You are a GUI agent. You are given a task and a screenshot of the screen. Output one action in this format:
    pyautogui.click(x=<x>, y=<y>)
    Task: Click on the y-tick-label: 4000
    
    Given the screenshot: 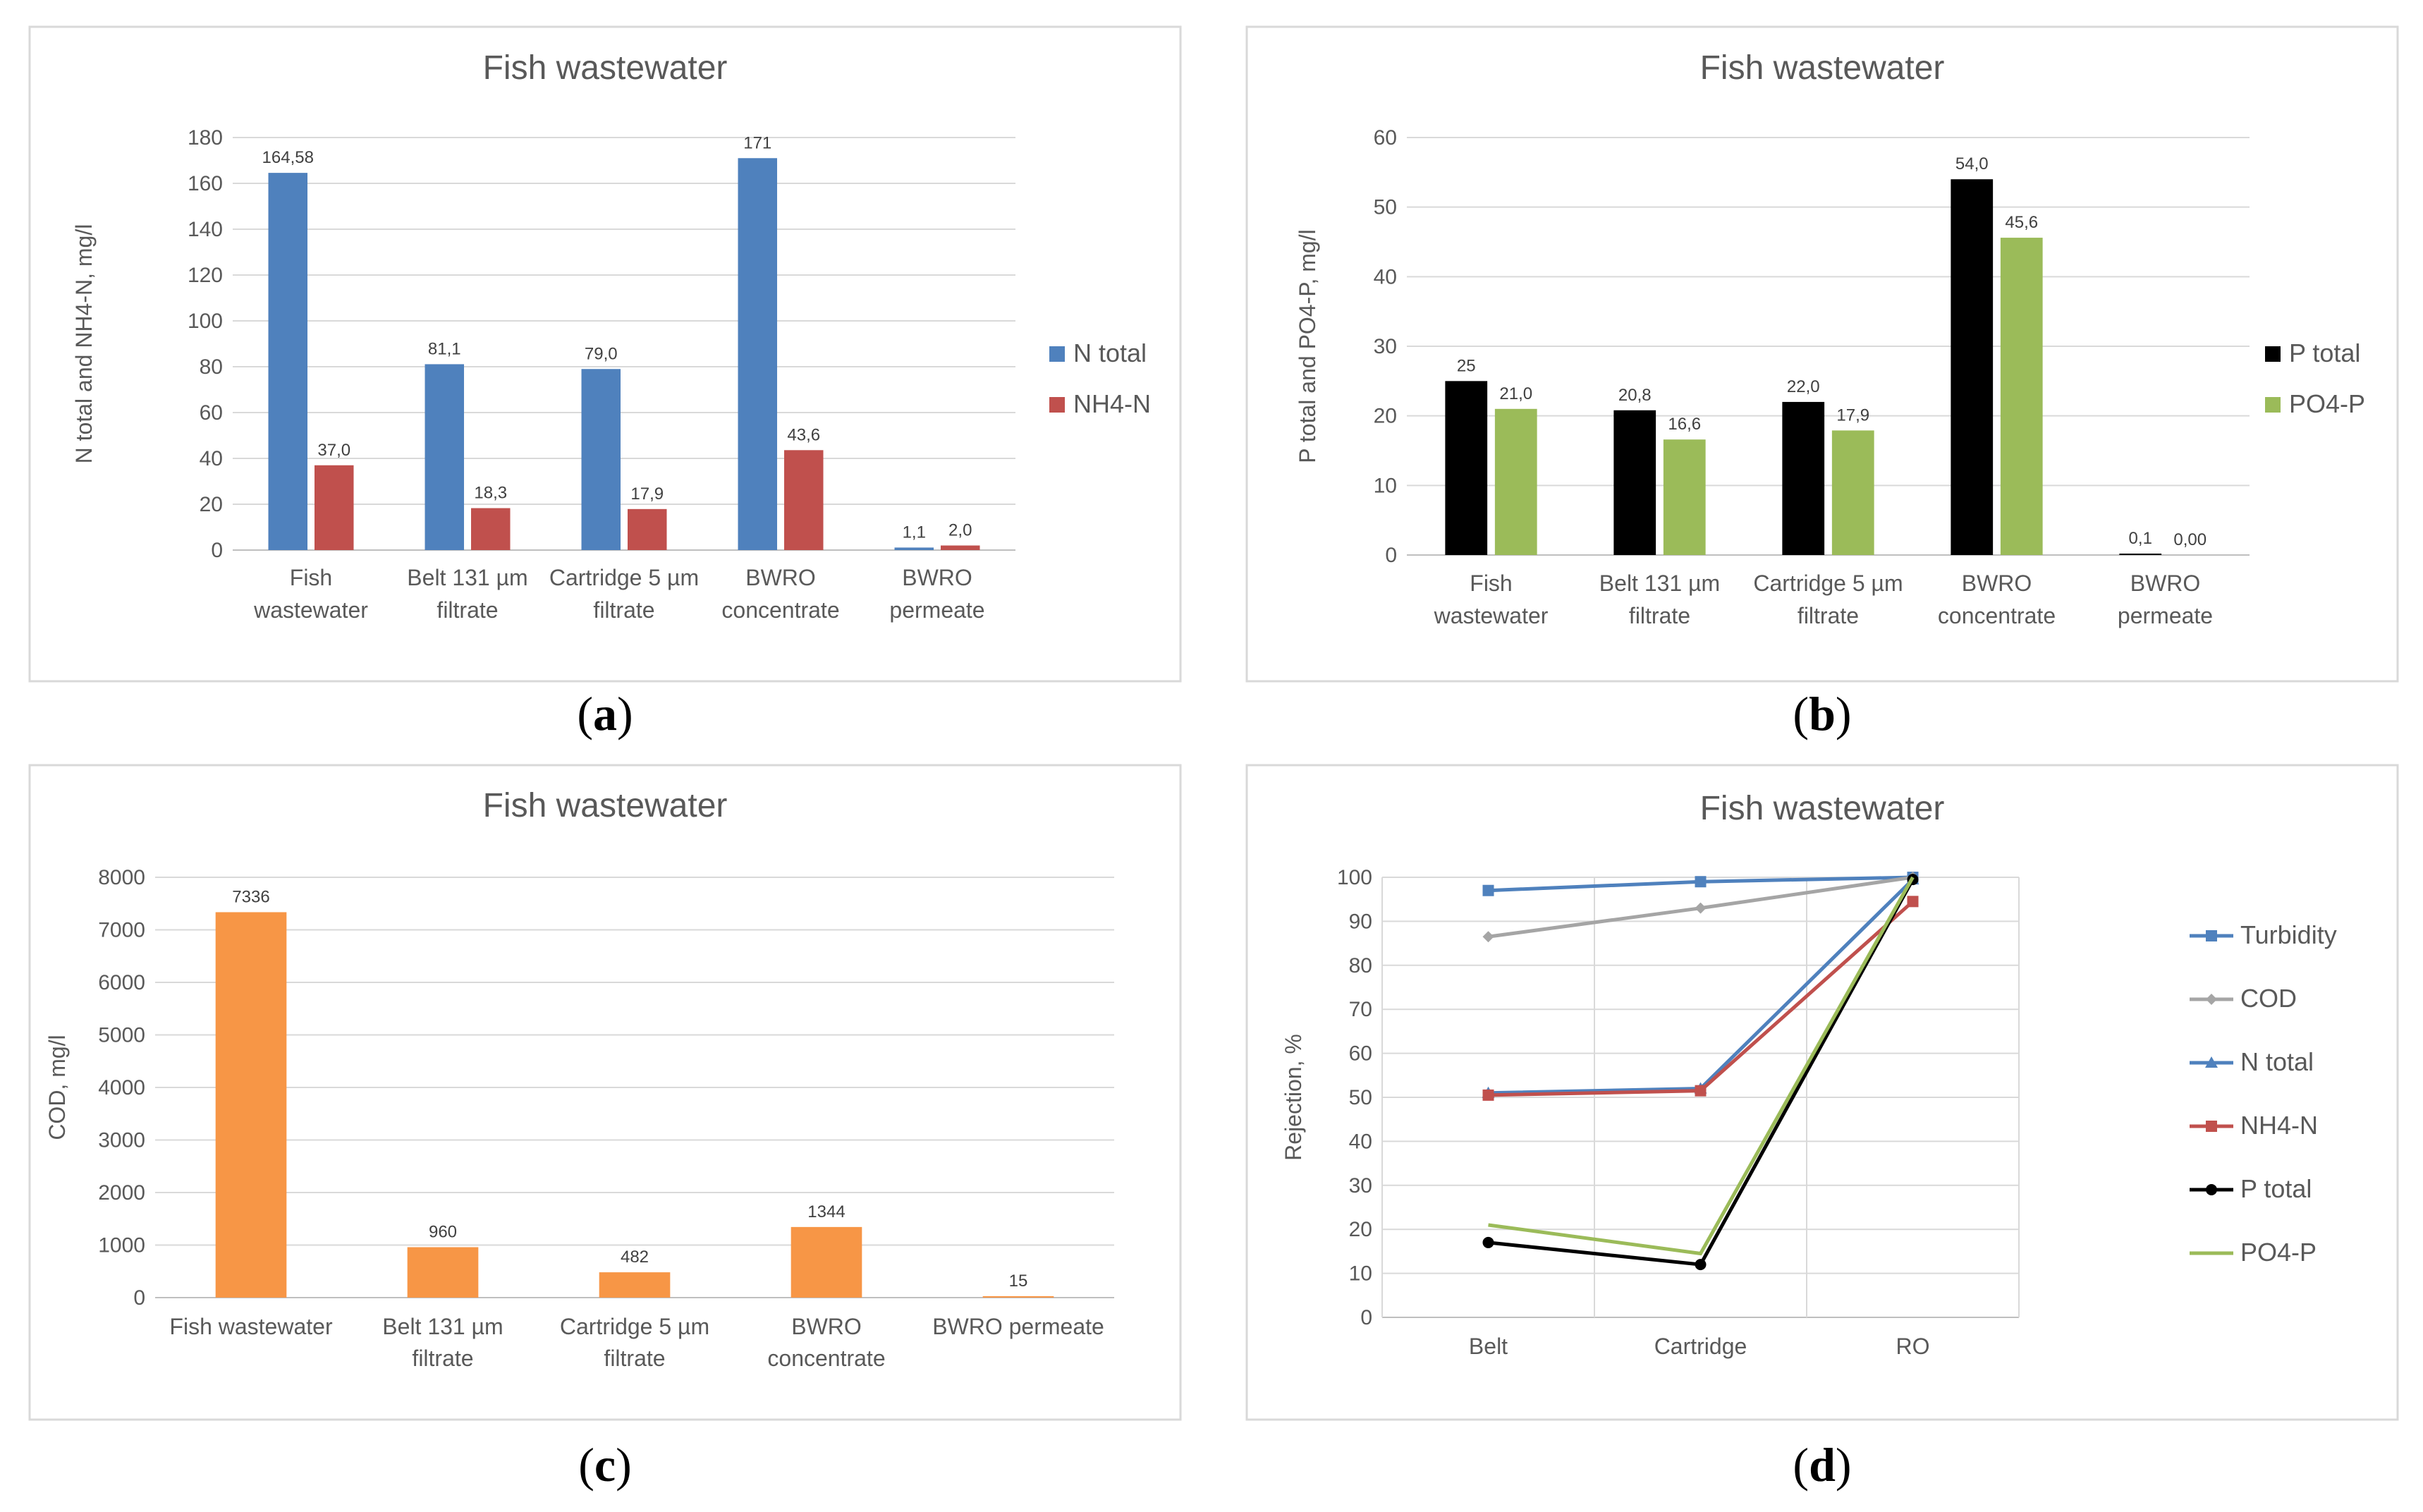 What is the action you would take?
    pyautogui.click(x=121, y=1087)
    